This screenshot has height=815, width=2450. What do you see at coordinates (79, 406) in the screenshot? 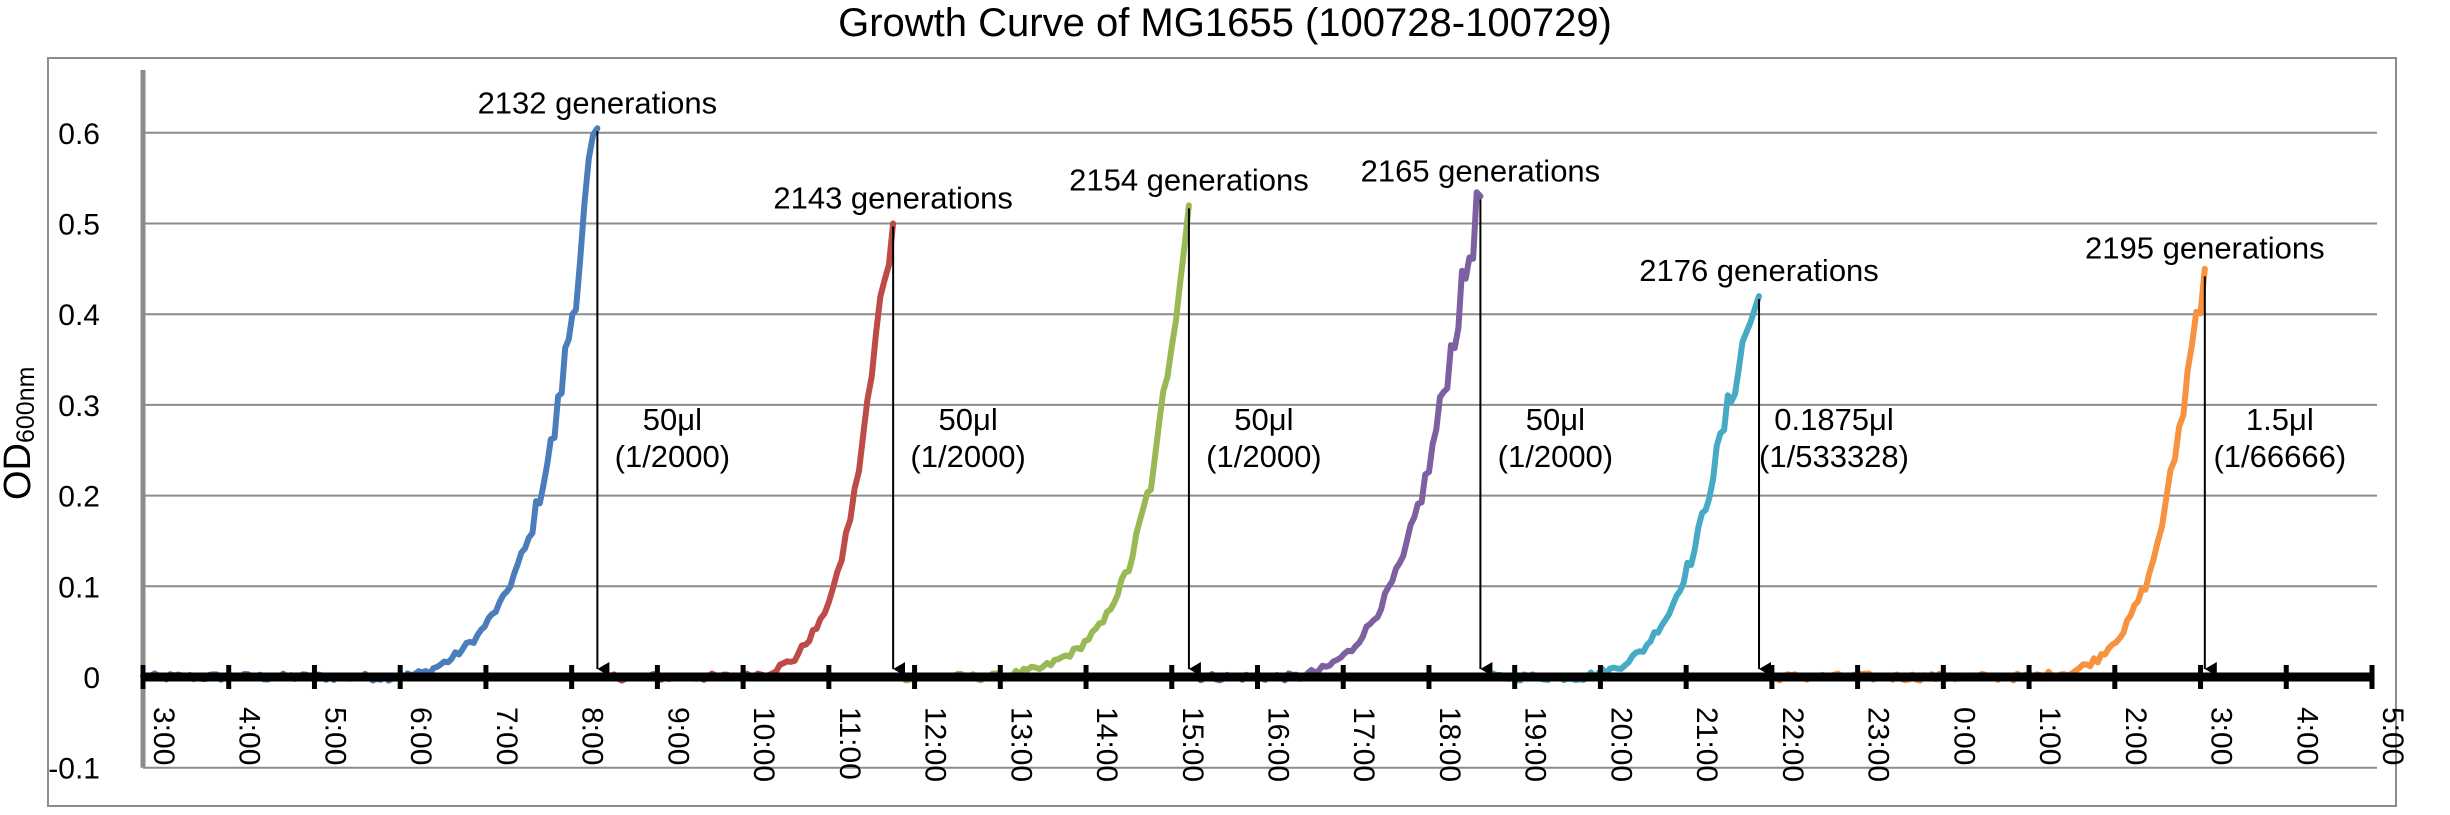
I see `y-tick-label: 0.3` at bounding box center [79, 406].